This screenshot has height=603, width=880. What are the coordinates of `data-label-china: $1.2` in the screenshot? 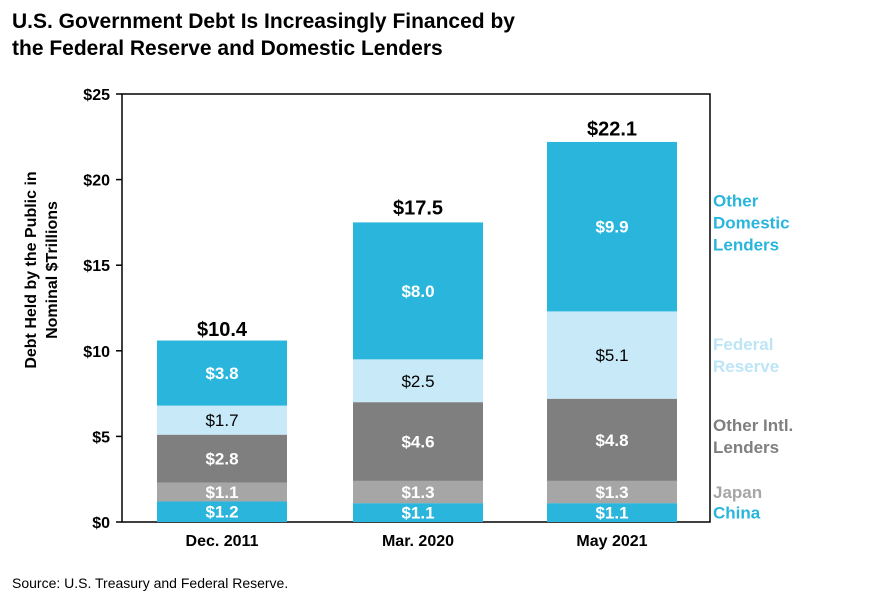 It's located at (221, 512).